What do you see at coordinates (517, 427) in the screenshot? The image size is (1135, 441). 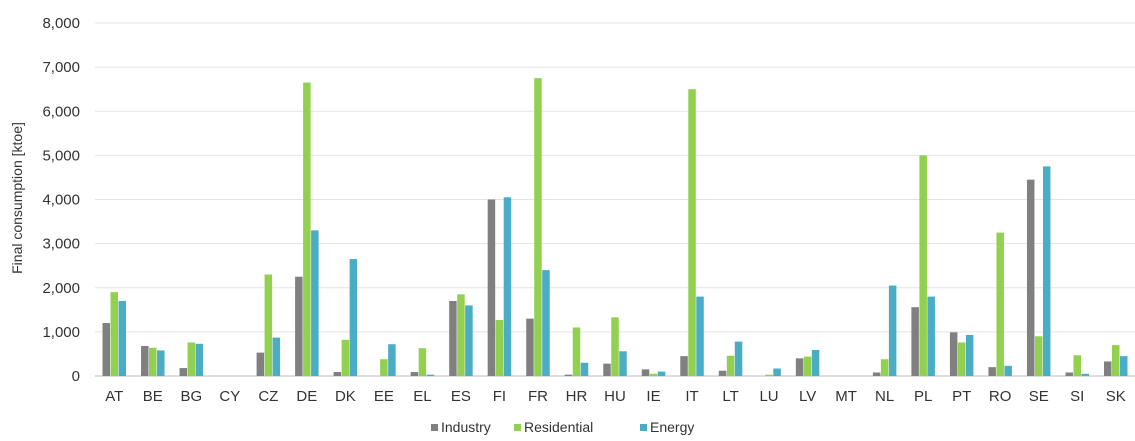 I see `legend-swatch-residential` at bounding box center [517, 427].